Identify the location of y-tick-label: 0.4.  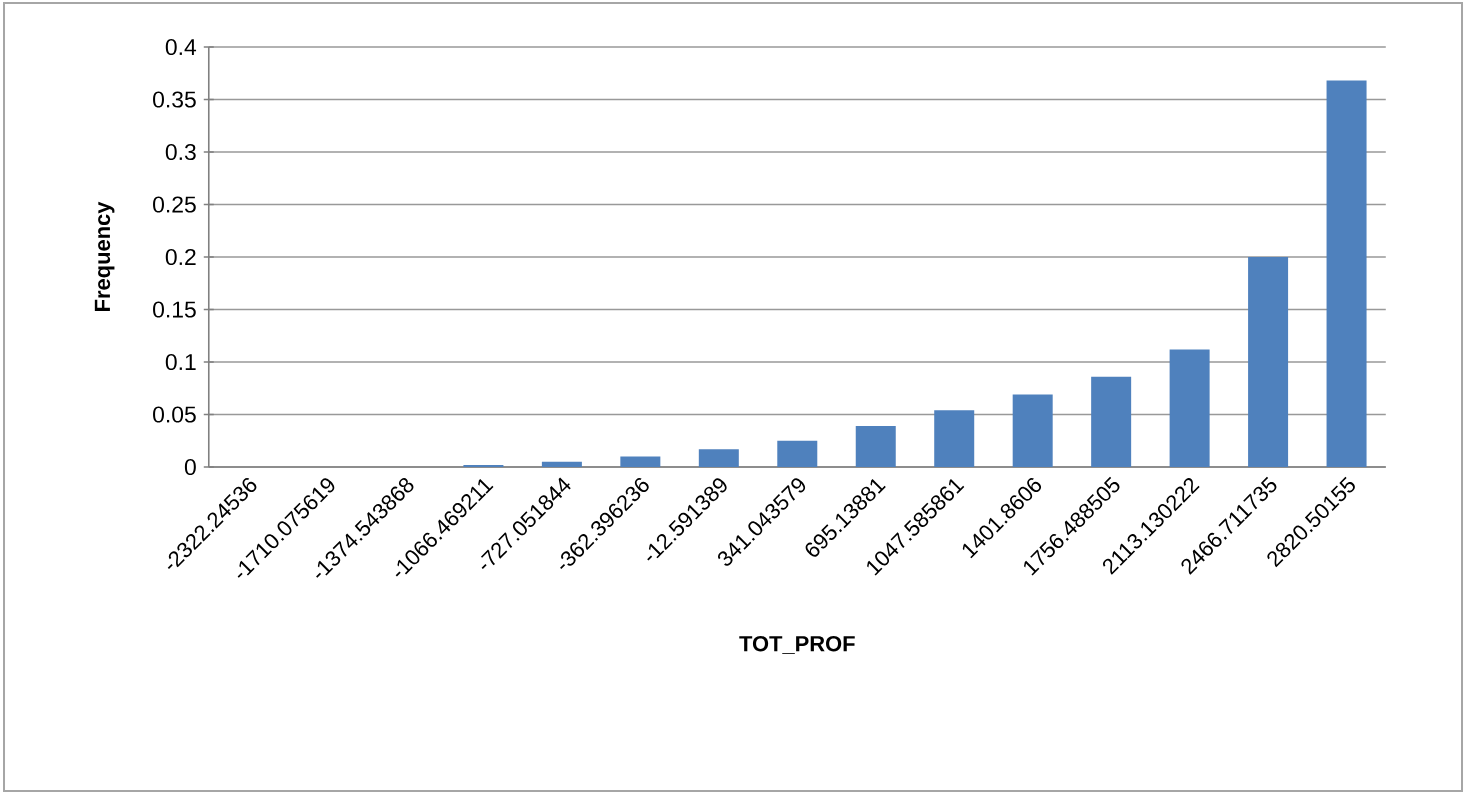
(181, 47).